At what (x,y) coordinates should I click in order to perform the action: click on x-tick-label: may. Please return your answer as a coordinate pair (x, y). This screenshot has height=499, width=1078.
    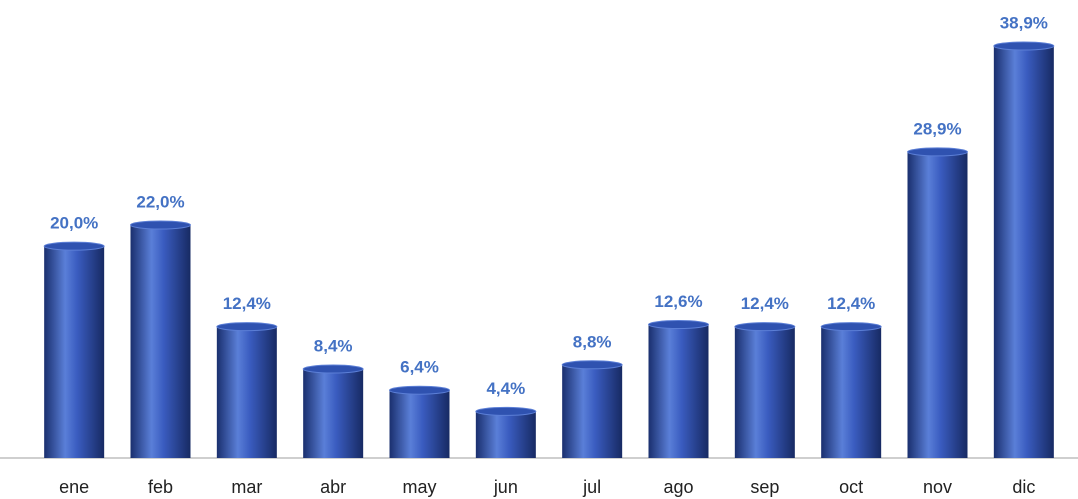
    Looking at the image, I should click on (419, 487).